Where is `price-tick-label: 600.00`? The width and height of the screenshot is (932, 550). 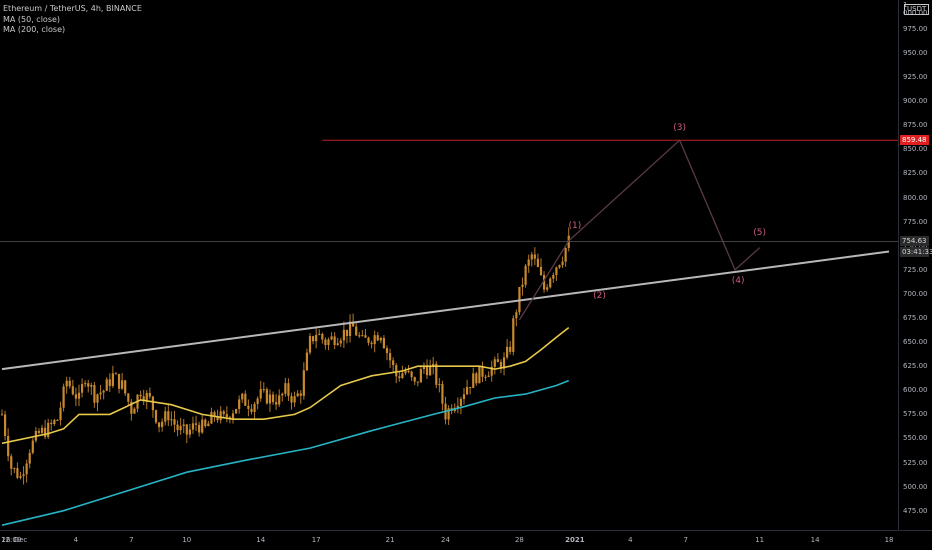 price-tick-label: 600.00 is located at coordinates (915, 390).